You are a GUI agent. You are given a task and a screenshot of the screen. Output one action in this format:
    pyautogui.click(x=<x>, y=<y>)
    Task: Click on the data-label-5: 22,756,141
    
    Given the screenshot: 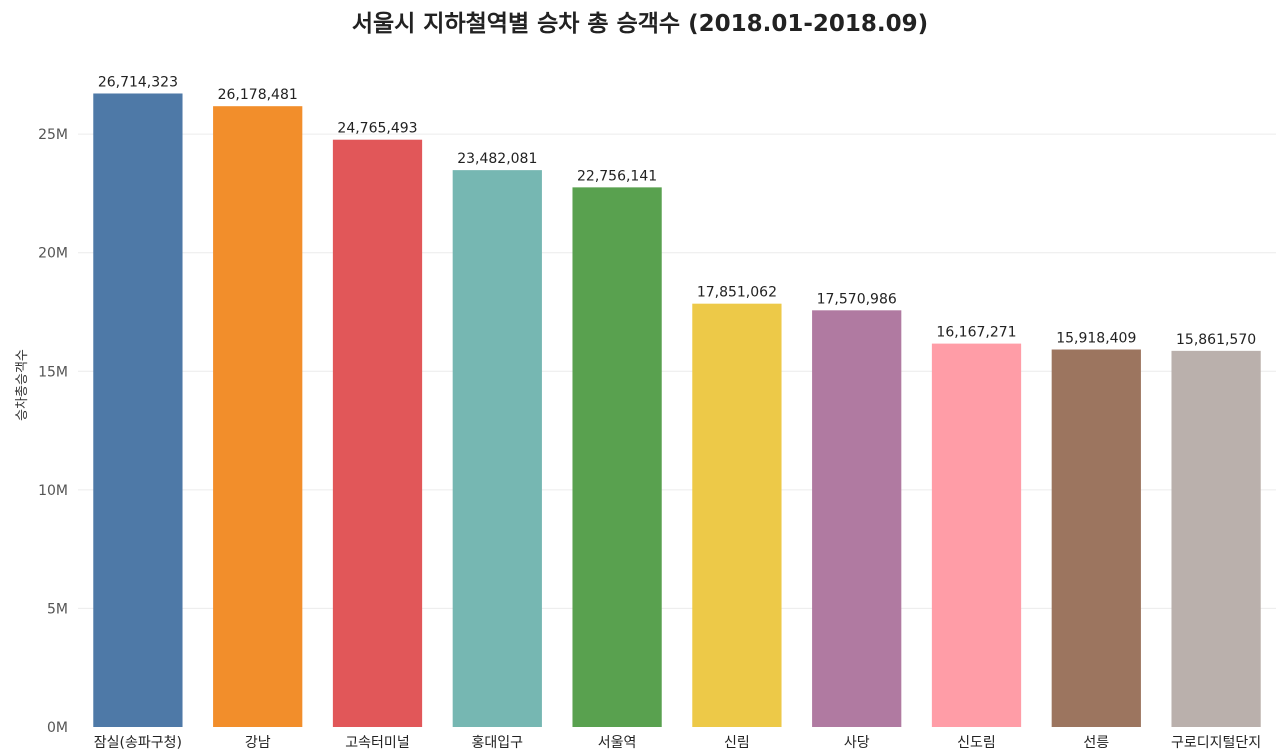 What is the action you would take?
    pyautogui.click(x=617, y=176)
    